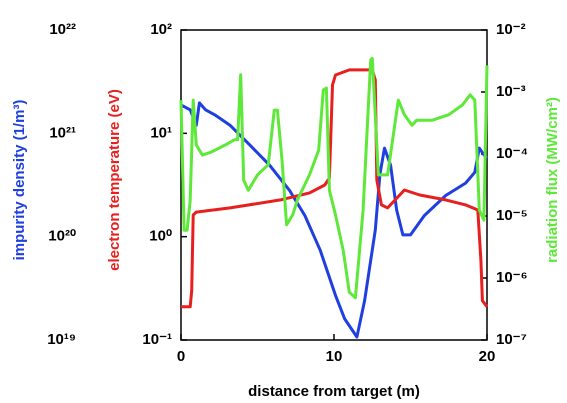 The height and width of the screenshot is (403, 567). What do you see at coordinates (512, 215) in the screenshot?
I see `y-tick-label: 10⁻⁵` at bounding box center [512, 215].